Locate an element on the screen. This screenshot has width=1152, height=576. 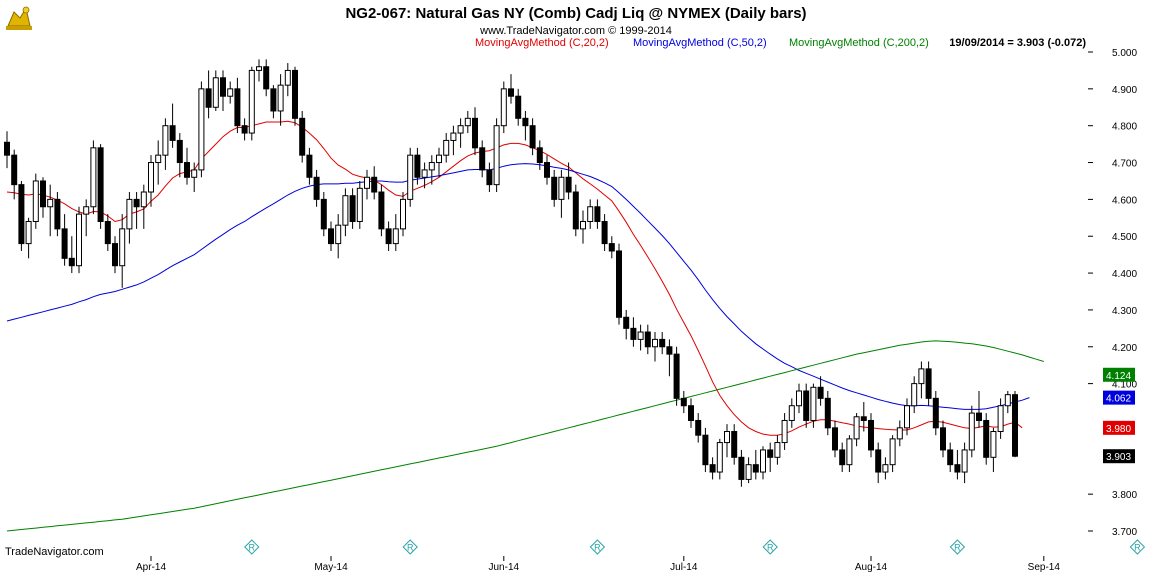
x-tick-label: Jun-14 is located at coordinates (504, 567).